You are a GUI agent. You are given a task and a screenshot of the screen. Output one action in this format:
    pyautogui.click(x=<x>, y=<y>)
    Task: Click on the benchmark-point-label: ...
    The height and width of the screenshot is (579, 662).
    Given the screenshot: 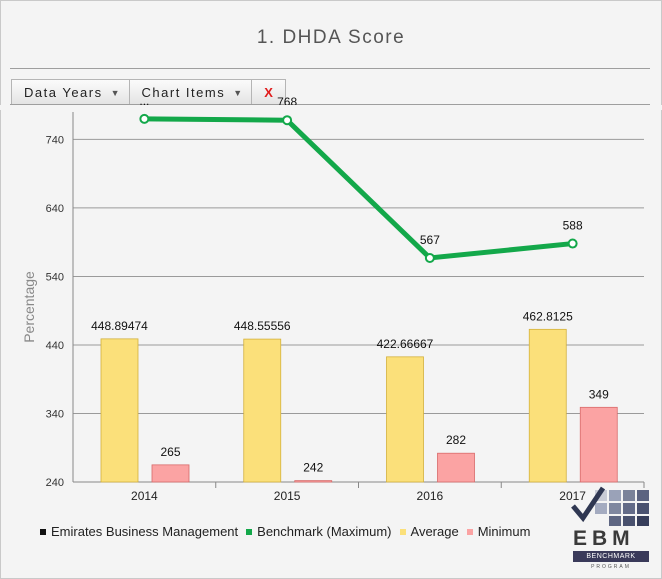 What is the action you would take?
    pyautogui.click(x=144, y=101)
    